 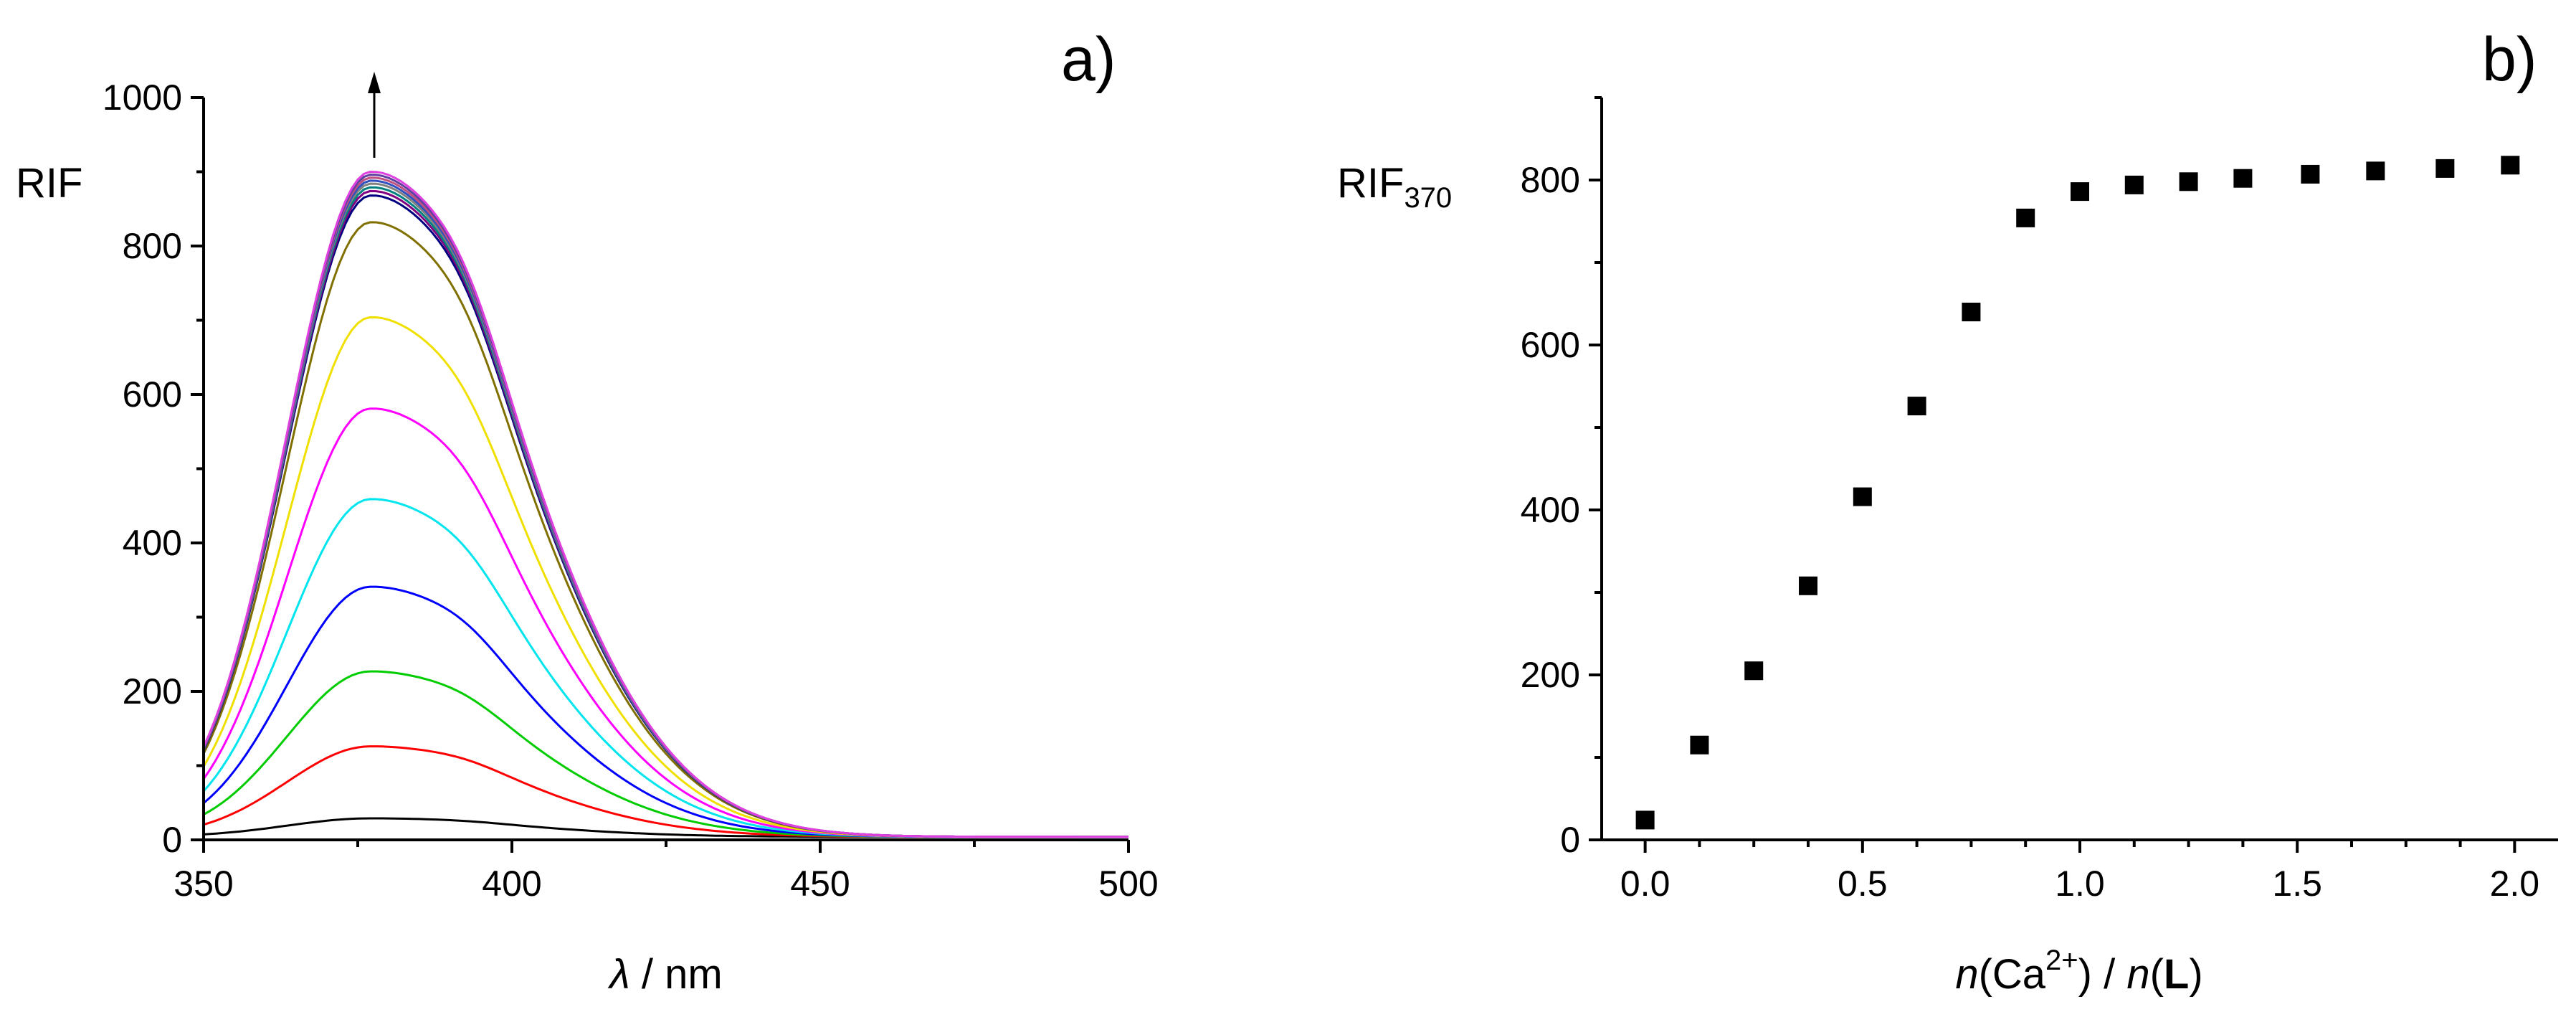 I want to click on panel-b-x-axis-label: n(Ca2+) / n(L), so click(x=2079, y=972).